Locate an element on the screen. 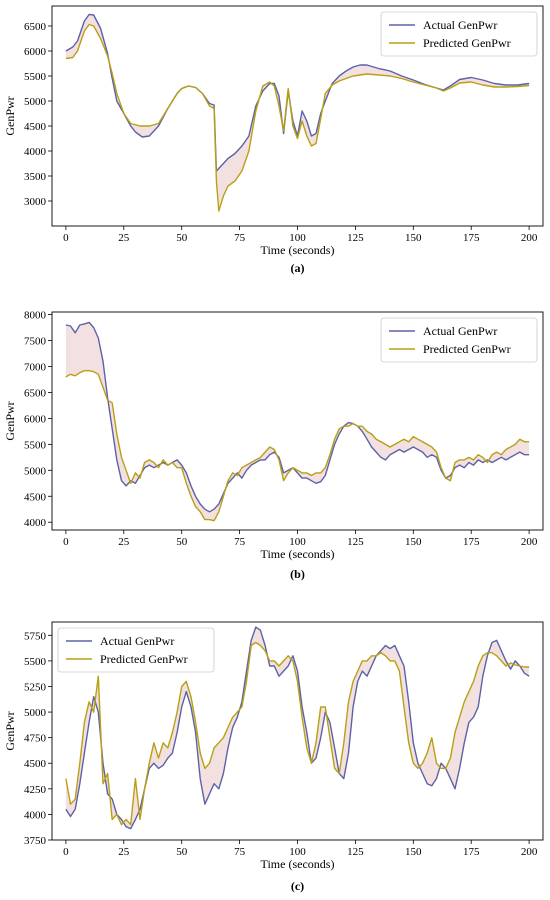 The height and width of the screenshot is (900, 550). series-line-predicted is located at coordinates (297, 446).